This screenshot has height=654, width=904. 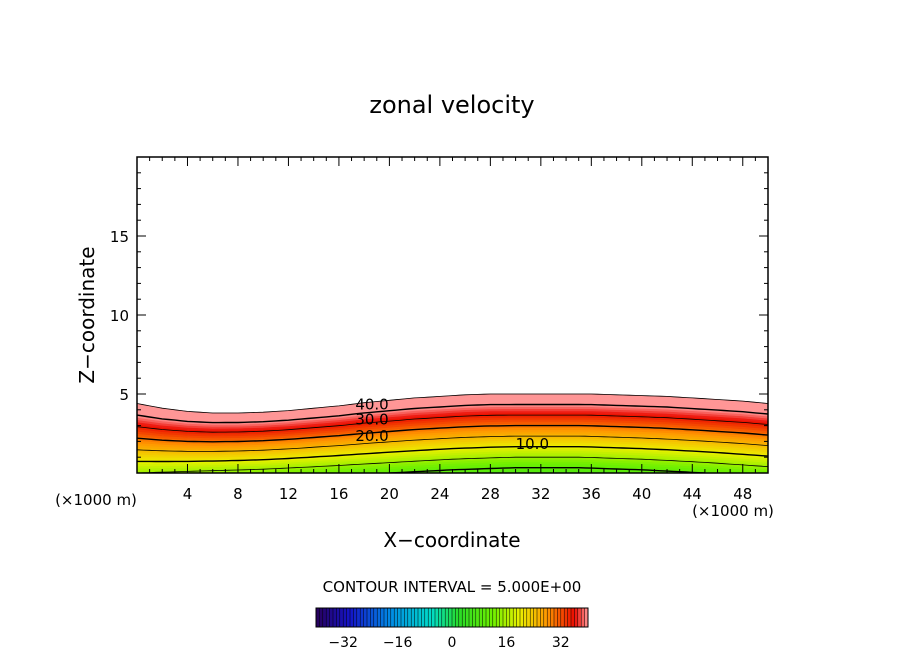 What do you see at coordinates (452, 643) in the screenshot?
I see `colorbar-tick-label: 0` at bounding box center [452, 643].